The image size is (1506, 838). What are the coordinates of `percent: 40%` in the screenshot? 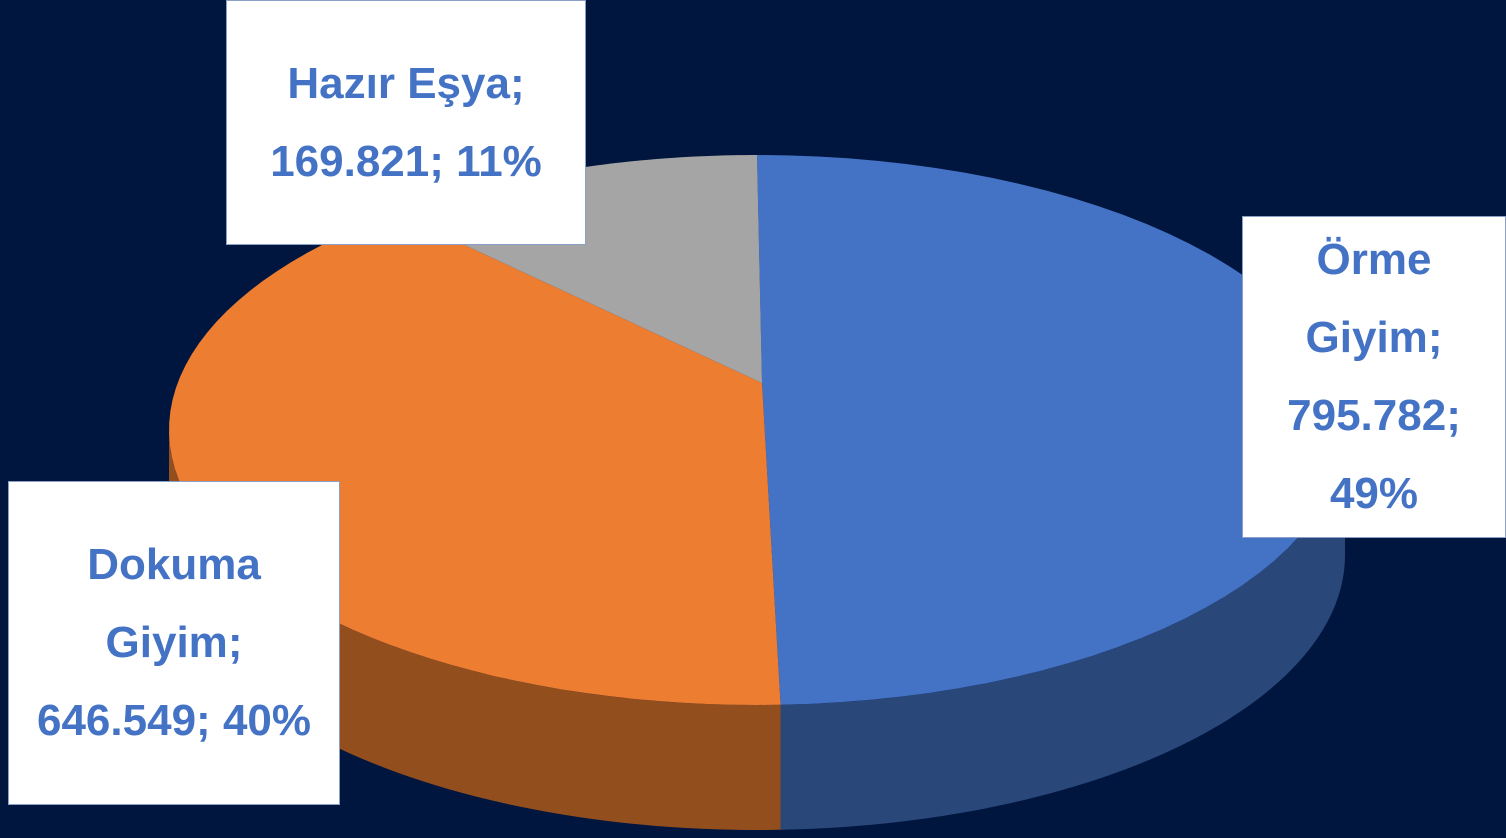 It's located at (267, 720).